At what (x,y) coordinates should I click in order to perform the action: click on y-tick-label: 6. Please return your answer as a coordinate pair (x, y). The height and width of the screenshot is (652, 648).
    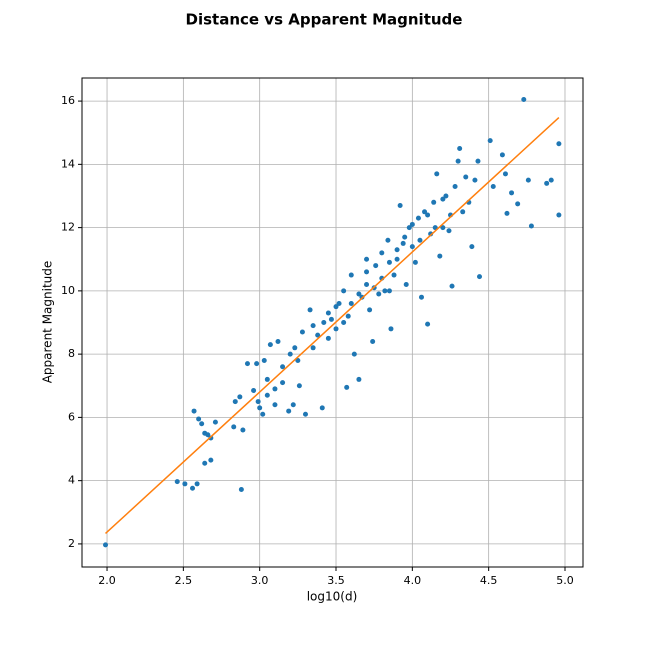
    Looking at the image, I should click on (71, 416).